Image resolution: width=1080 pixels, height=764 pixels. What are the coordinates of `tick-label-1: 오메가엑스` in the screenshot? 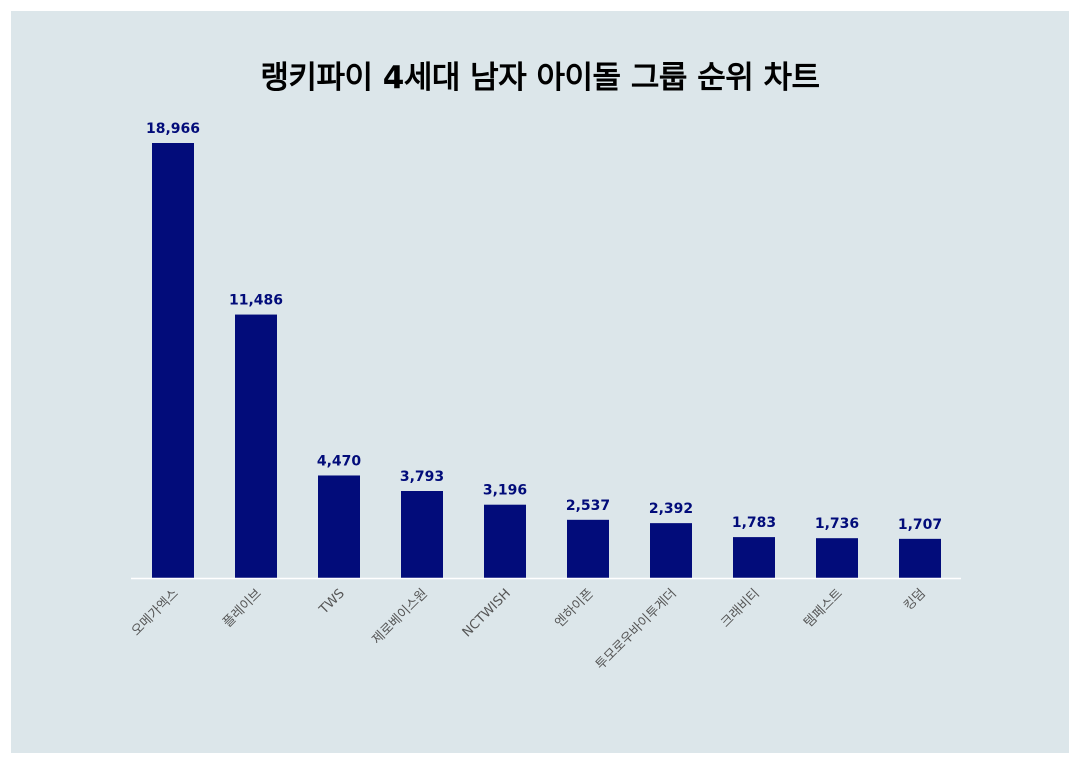 It's located at (155, 612).